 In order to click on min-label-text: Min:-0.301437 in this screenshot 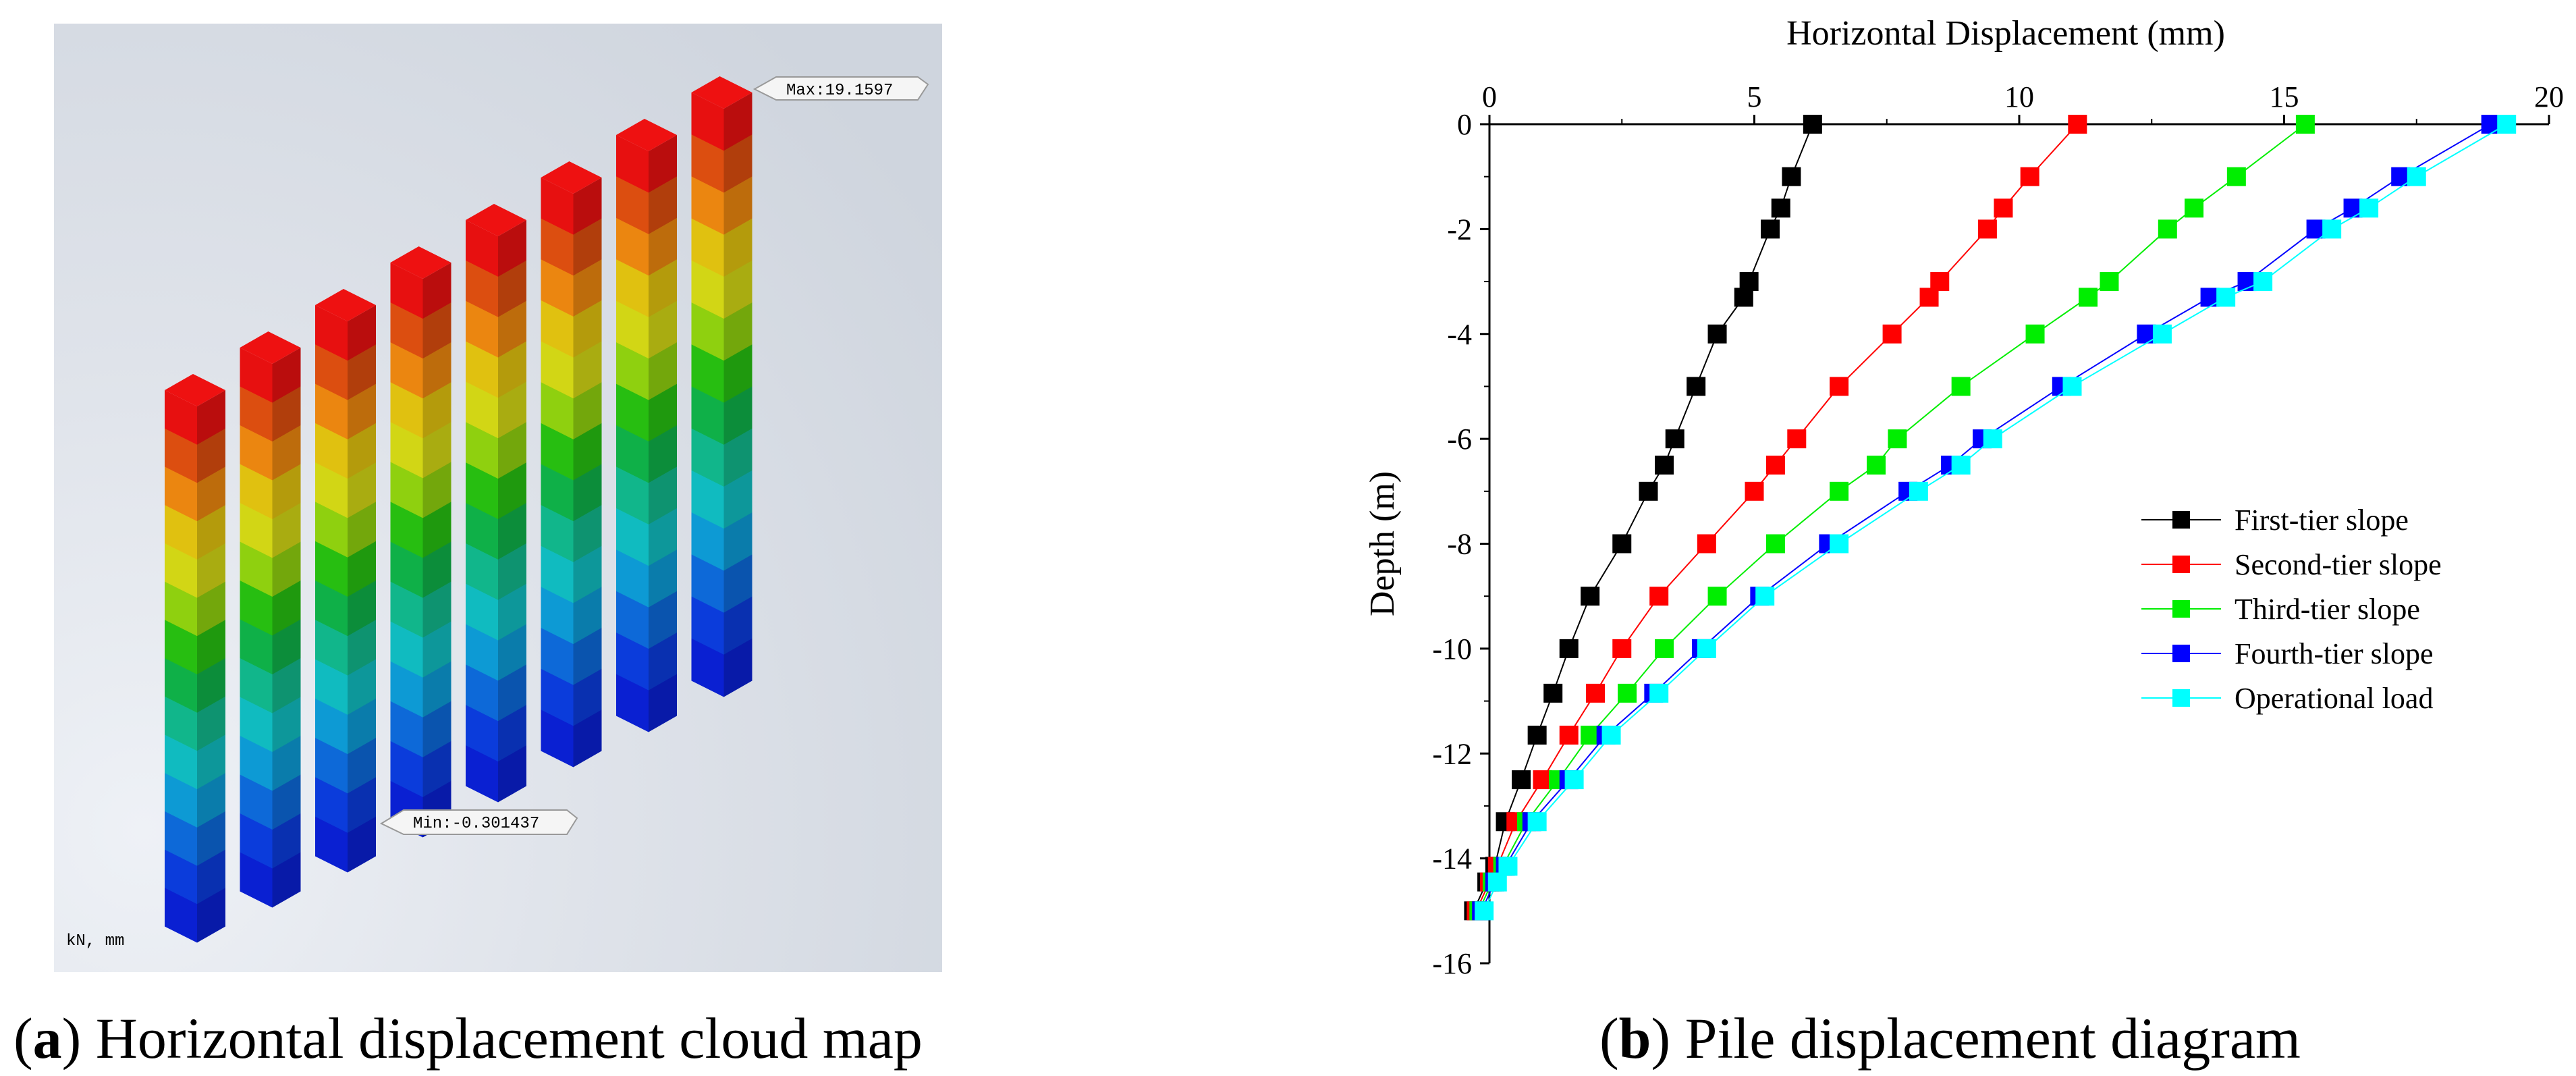, I will do `click(476, 824)`.